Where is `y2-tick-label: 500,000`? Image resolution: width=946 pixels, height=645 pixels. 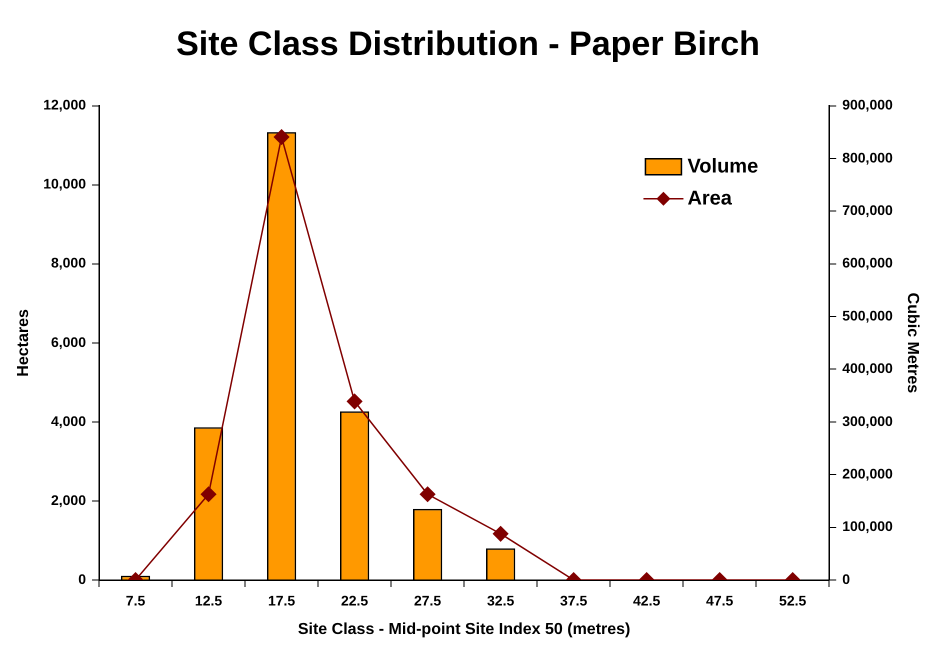 y2-tick-label: 500,000 is located at coordinates (868, 315).